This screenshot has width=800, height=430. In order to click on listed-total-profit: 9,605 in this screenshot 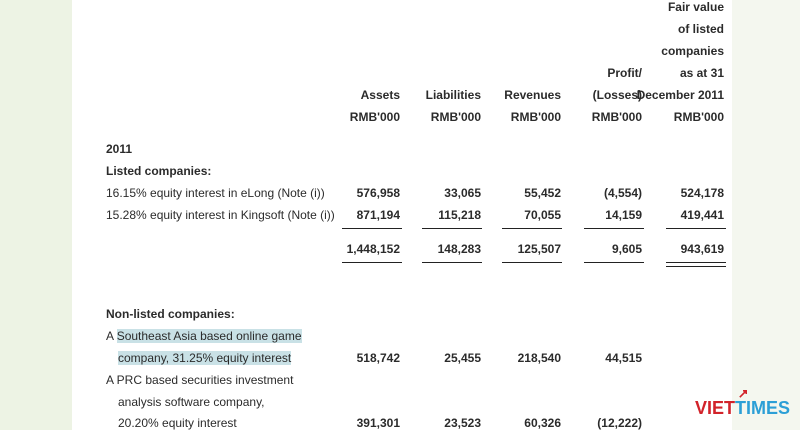, I will do `click(626, 249)`.